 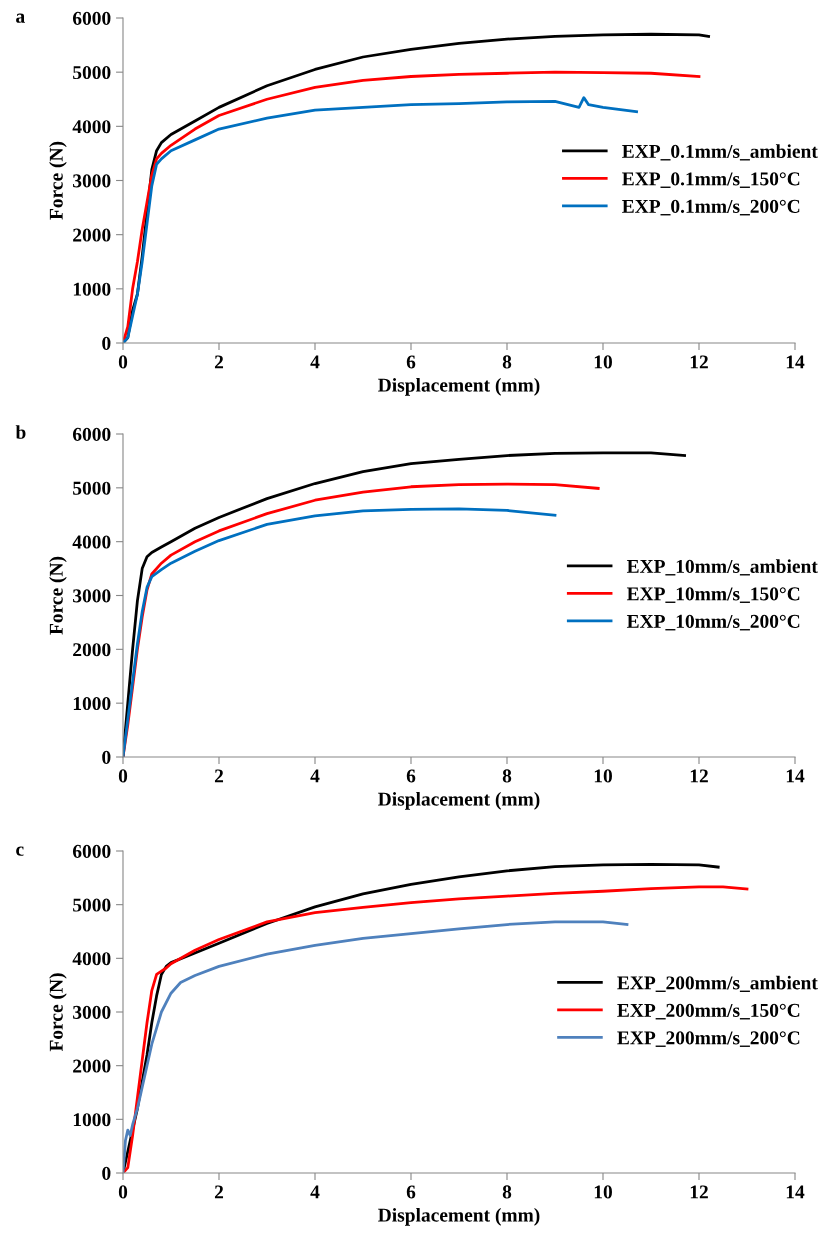 What do you see at coordinates (713, 595) in the screenshot?
I see `legend-label: EXP_10mm/s_150°C` at bounding box center [713, 595].